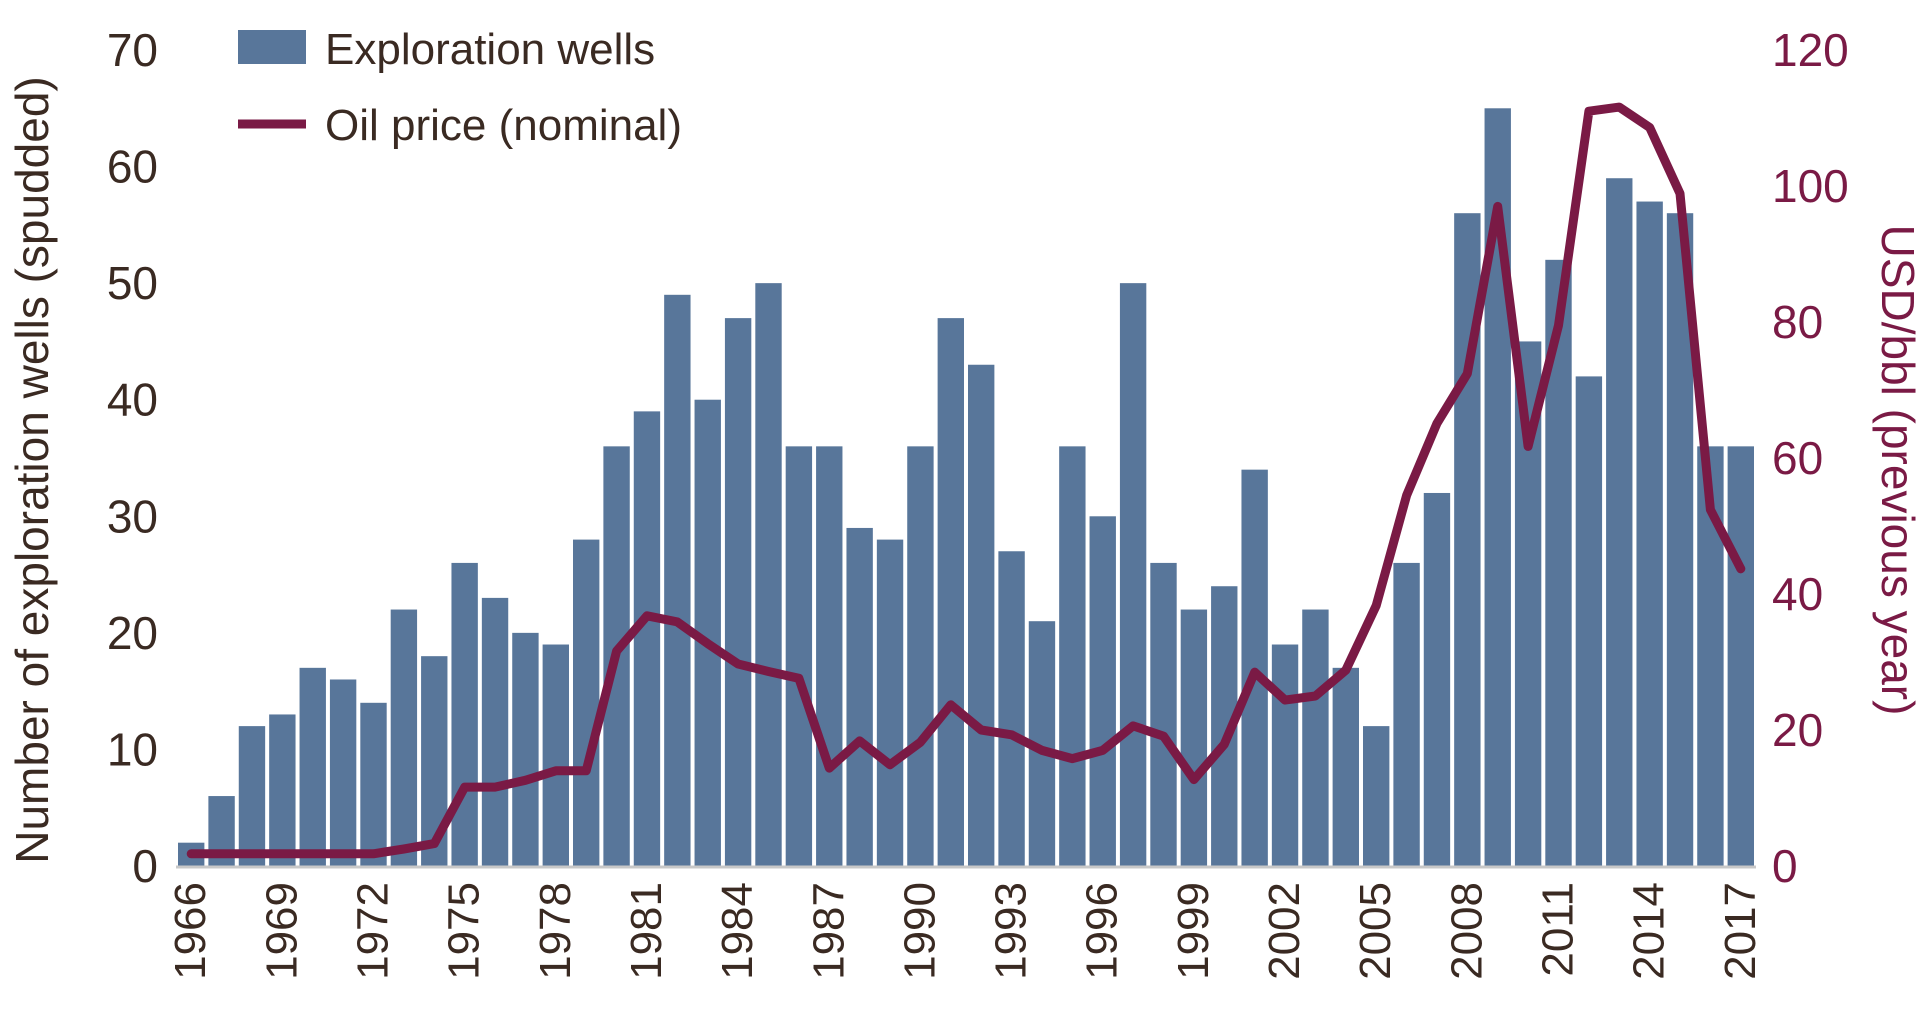 Image resolution: width=1920 pixels, height=1020 pixels. I want to click on y2-tick-label: 20, so click(1797, 730).